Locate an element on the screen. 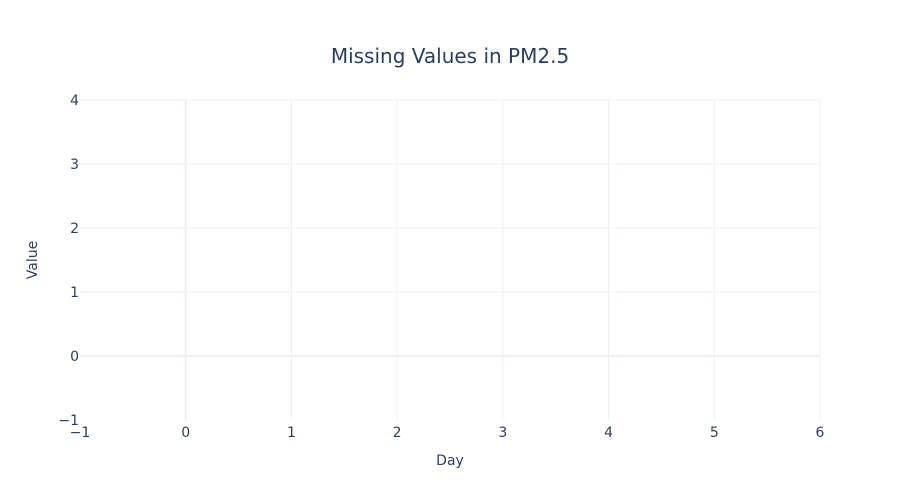 Image resolution: width=900 pixels, height=500 pixels. x-tick-label-5: 4 is located at coordinates (608, 433).